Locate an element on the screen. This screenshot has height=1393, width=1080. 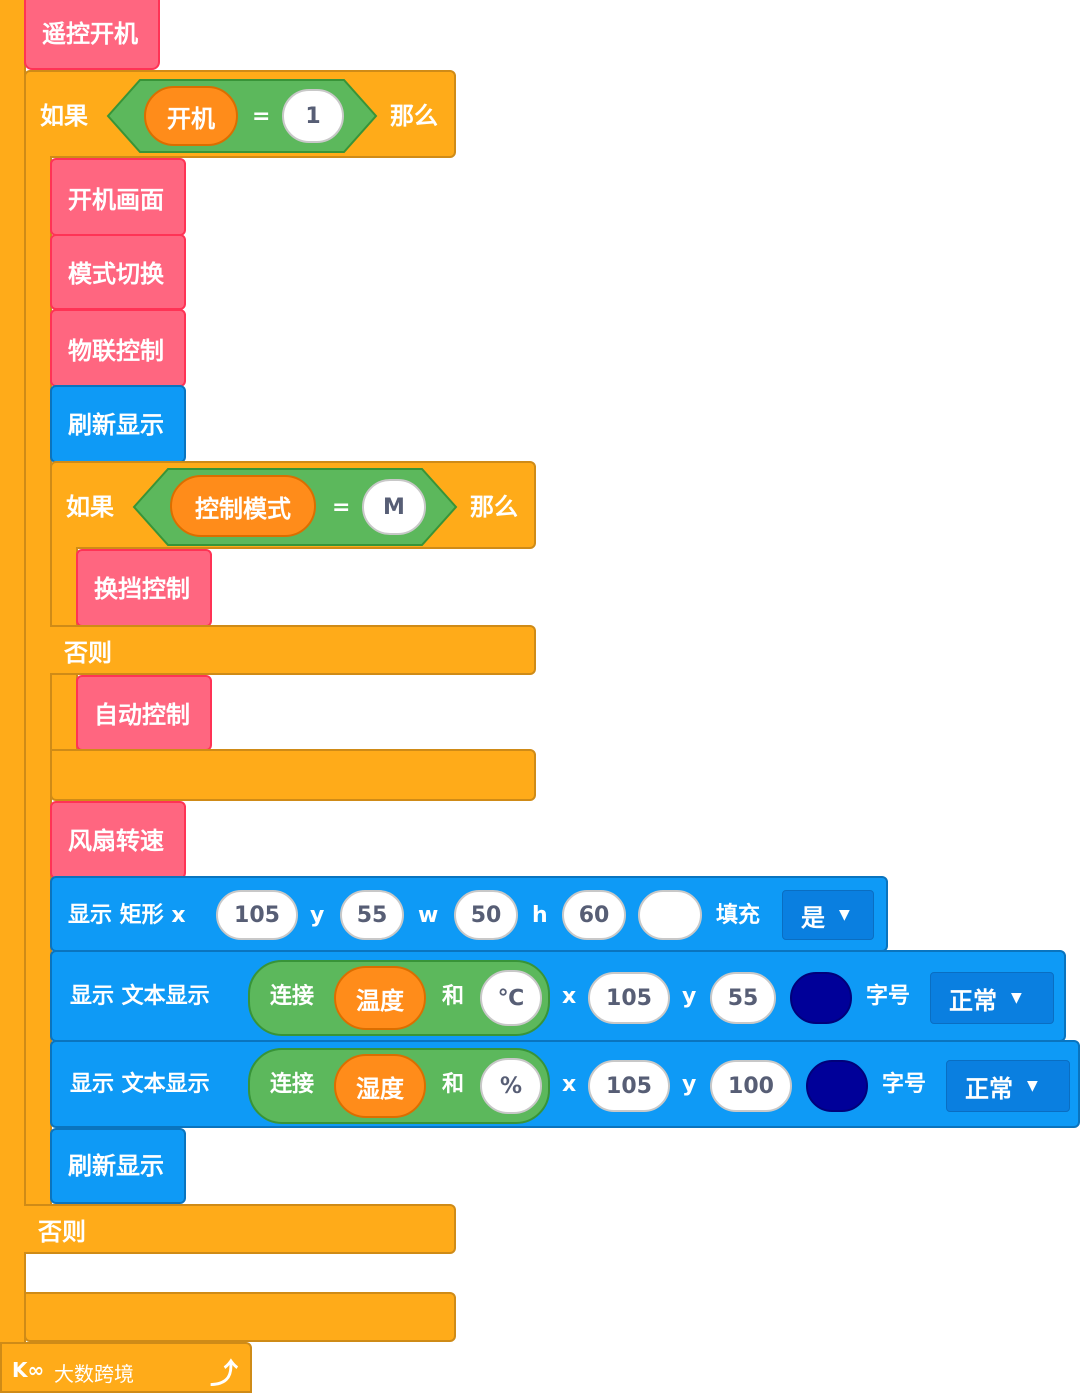
rect-w-input: 50 is located at coordinates (486, 915).